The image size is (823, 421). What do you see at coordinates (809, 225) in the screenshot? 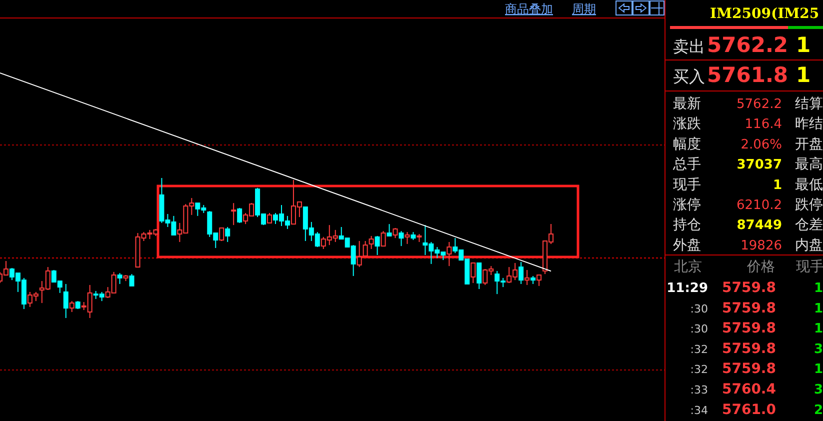
I see `text: 仓差` at bounding box center [809, 225].